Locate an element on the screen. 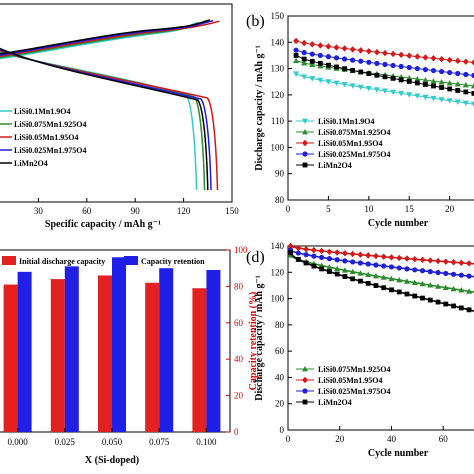 The width and height of the screenshot is (474, 474). panel-a-discharge-curve is located at coordinates (104, 119).